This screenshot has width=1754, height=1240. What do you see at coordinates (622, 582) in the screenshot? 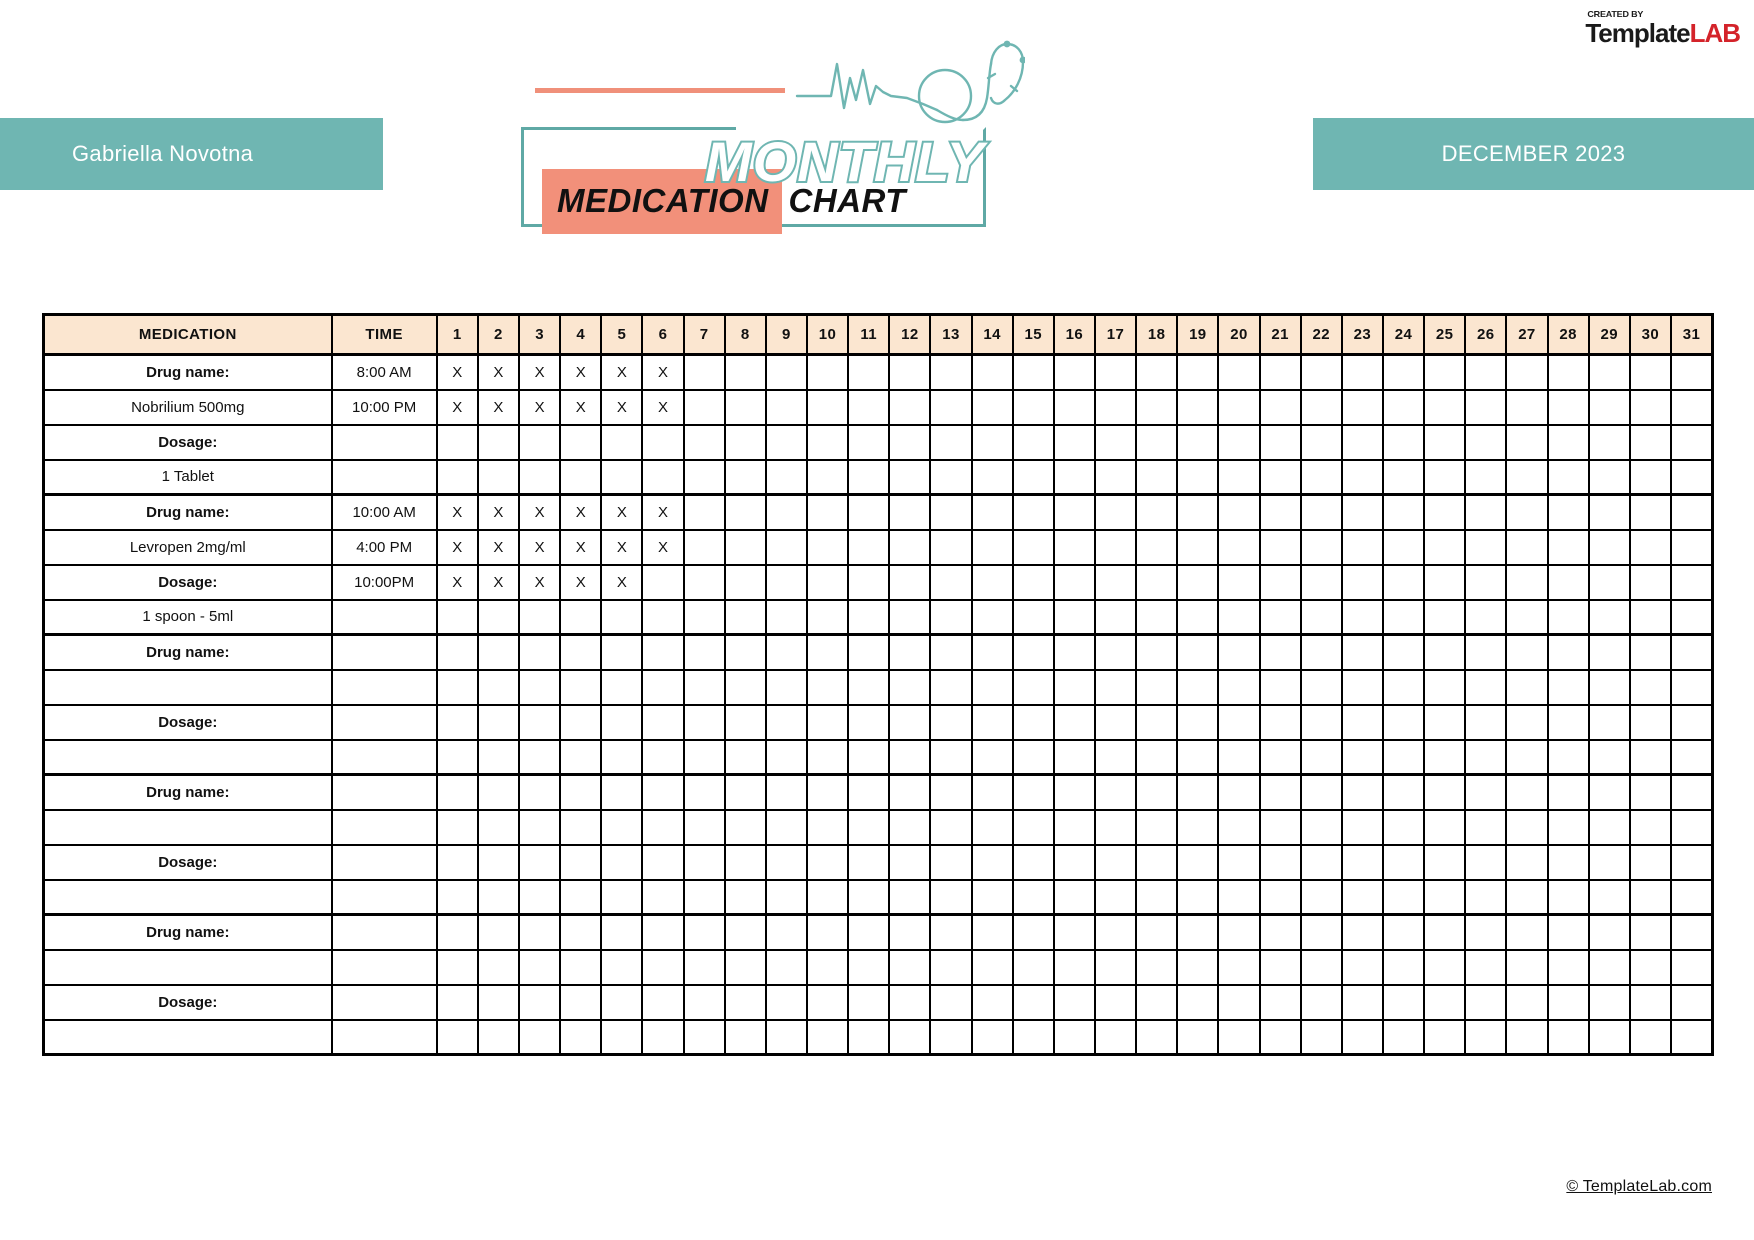
I see `day-cell-5: X` at bounding box center [622, 582].